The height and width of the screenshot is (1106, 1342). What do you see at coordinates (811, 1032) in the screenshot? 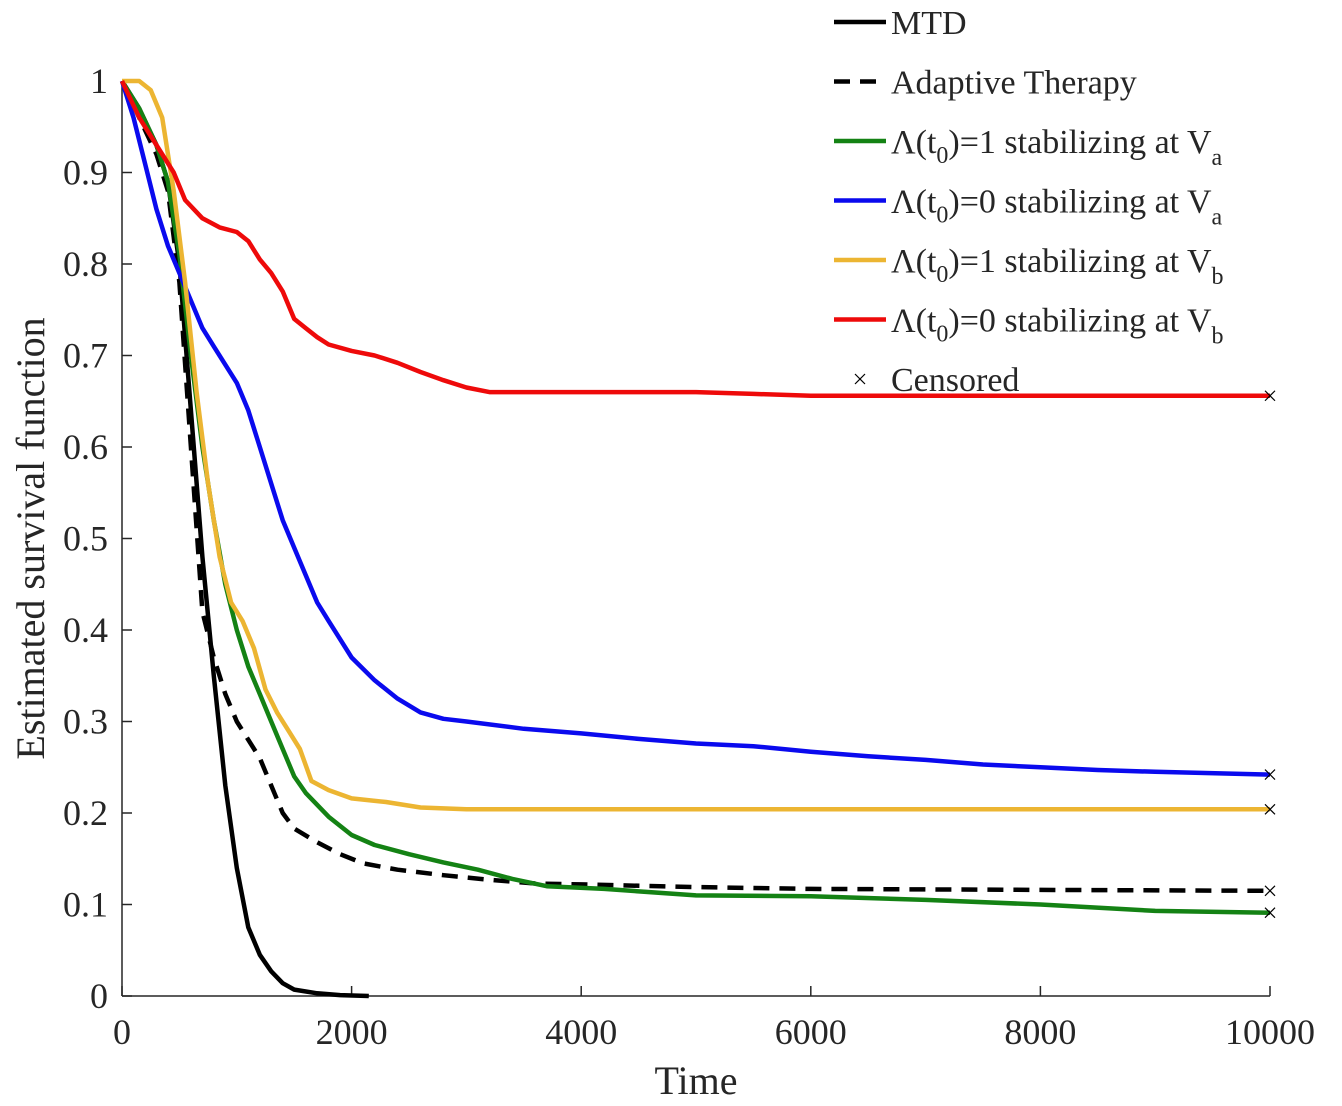
I see `x-tick-label: 6000` at bounding box center [811, 1032].